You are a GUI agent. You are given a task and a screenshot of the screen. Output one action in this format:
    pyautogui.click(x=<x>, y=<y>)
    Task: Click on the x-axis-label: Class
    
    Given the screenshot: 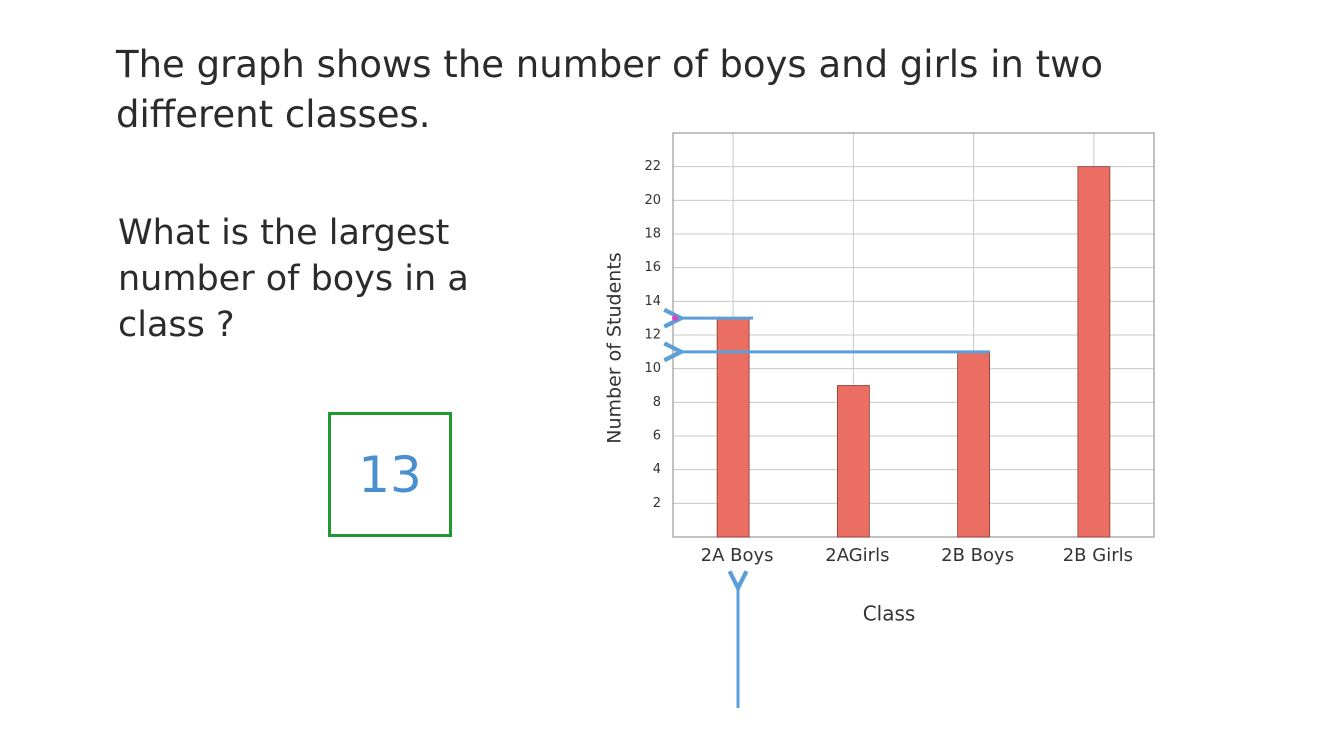 What is the action you would take?
    pyautogui.click(x=889, y=614)
    